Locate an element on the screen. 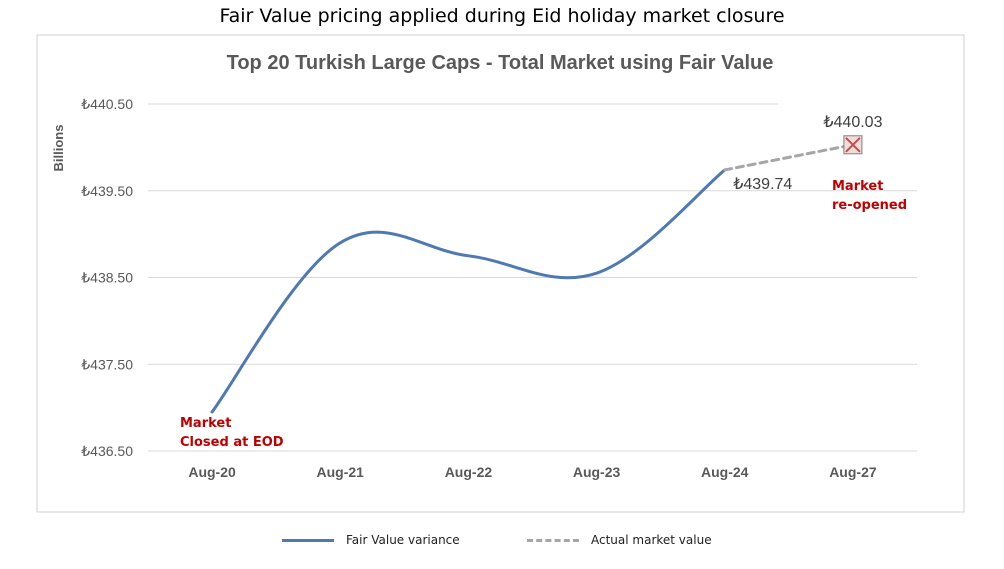 This screenshot has width=1004, height=569. data-label: ₺439.74 is located at coordinates (762, 184).